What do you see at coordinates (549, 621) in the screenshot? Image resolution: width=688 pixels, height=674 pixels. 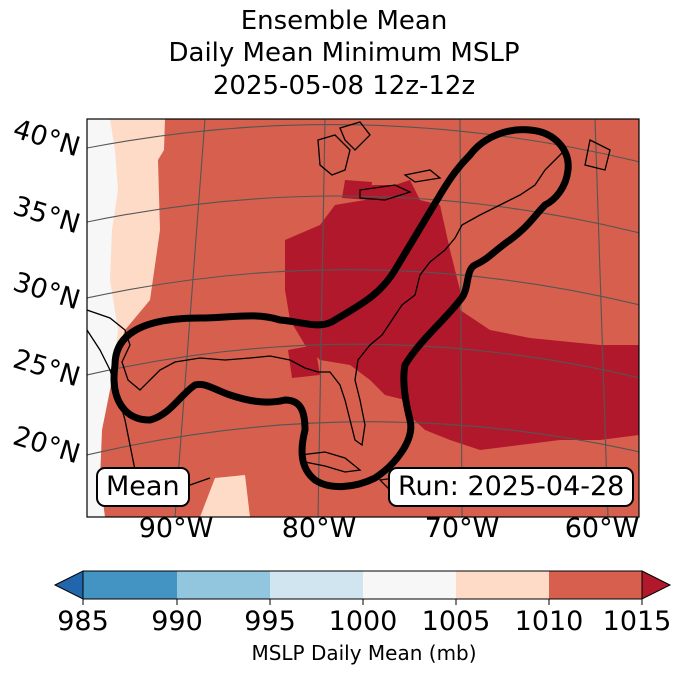 I see `colorbar-tick-1010: 1010` at bounding box center [549, 621].